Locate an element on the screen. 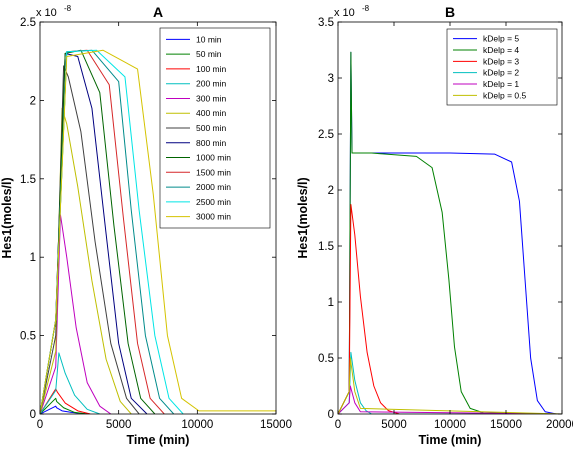 The image size is (573, 449). legend-entry-label: 3000 min is located at coordinates (213, 217).